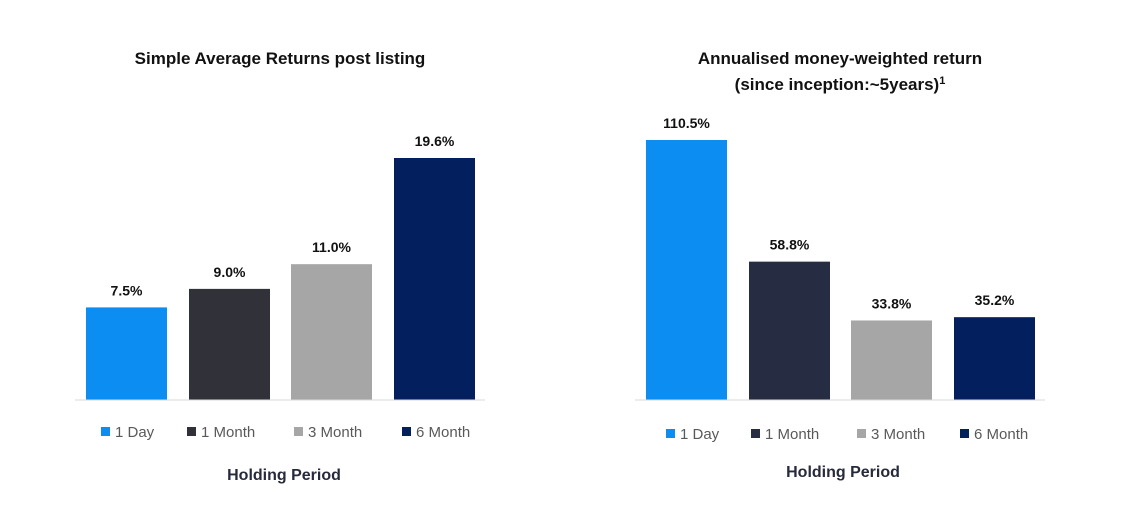 The height and width of the screenshot is (518, 1121). I want to click on data-label-1-day: 110.5%, so click(686, 123).